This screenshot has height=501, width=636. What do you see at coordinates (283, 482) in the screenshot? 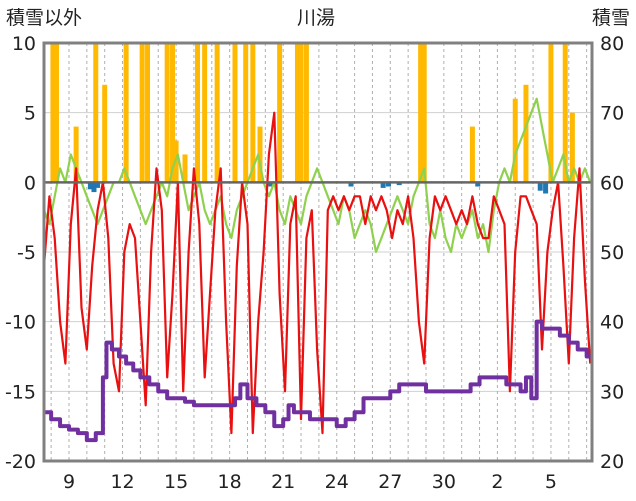
I see `x-tick-label: 21` at bounding box center [283, 482].